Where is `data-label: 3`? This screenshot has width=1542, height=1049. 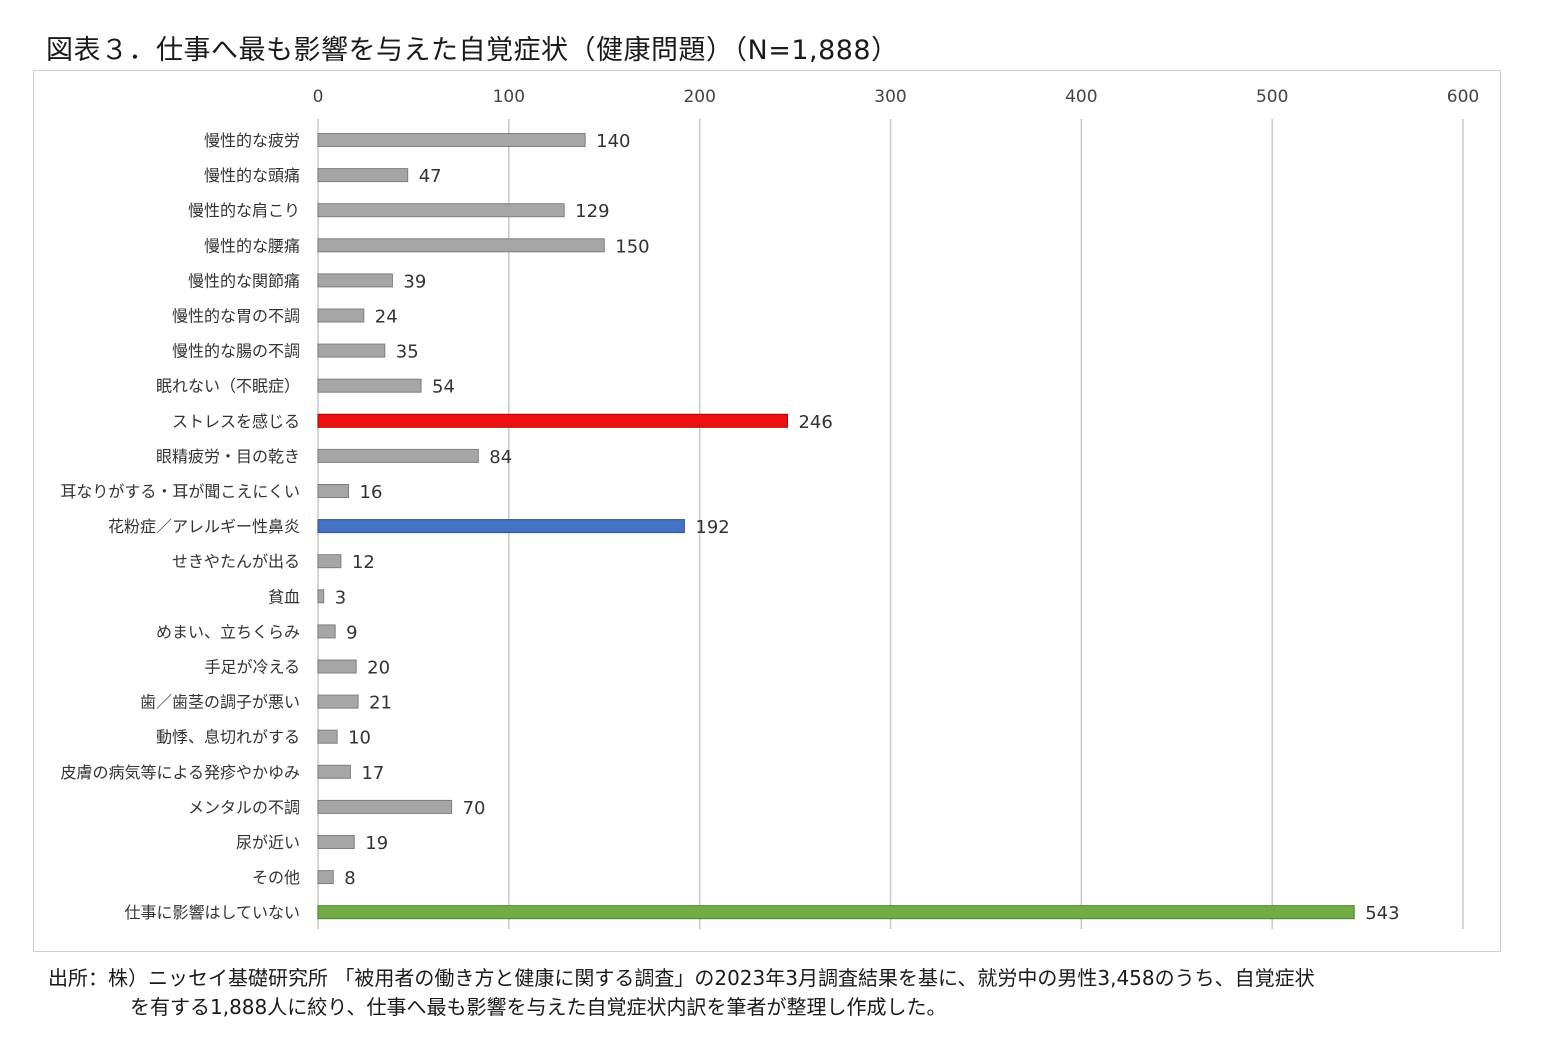
data-label: 3 is located at coordinates (340, 597).